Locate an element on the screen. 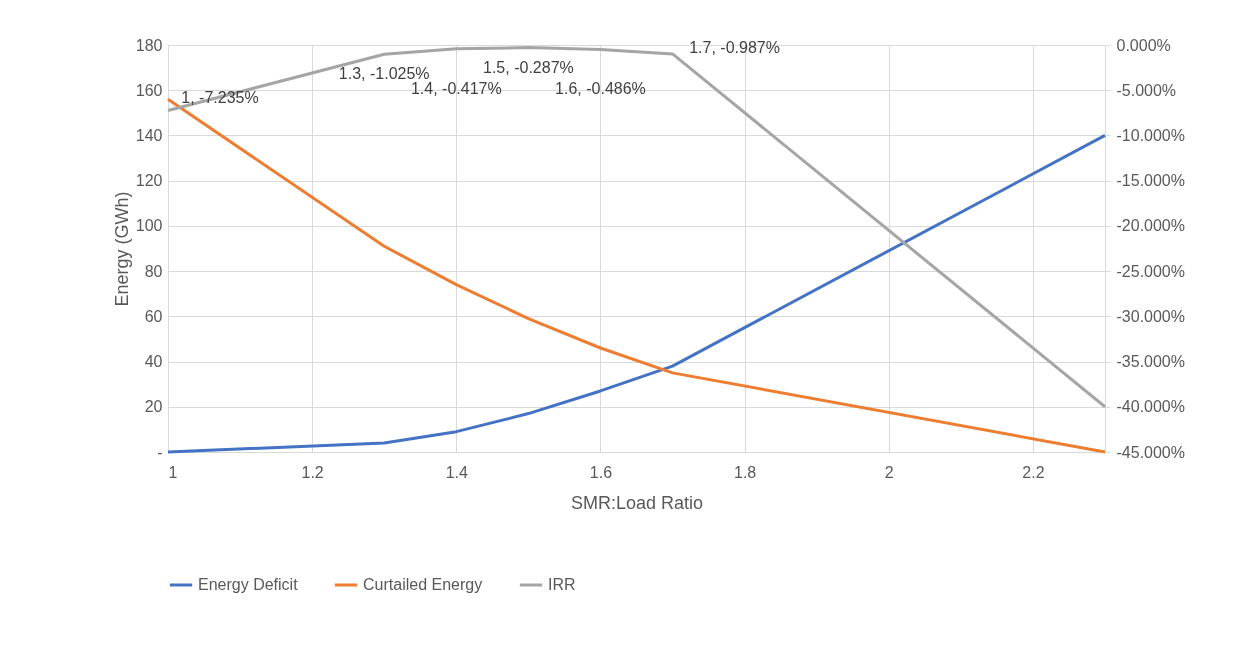  y-tick-label: 20 is located at coordinates (153, 407).